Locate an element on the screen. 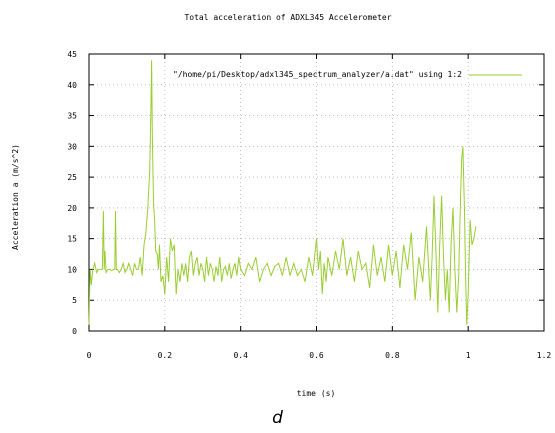 This screenshot has height=433, width=555. figure-caption: d is located at coordinates (277, 418).